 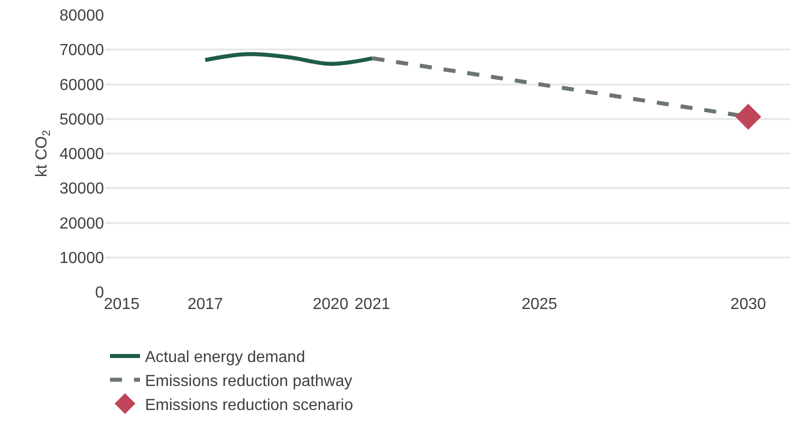 I want to click on x-tick-label: 2020, so click(x=330, y=304).